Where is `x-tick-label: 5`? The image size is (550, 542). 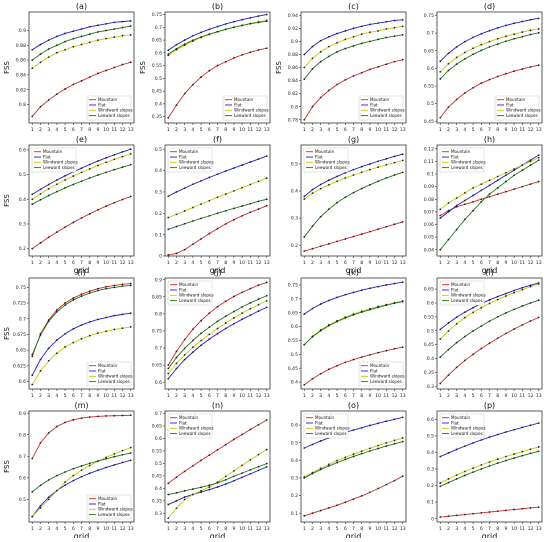 x-tick-label: 5 is located at coordinates (201, 396).